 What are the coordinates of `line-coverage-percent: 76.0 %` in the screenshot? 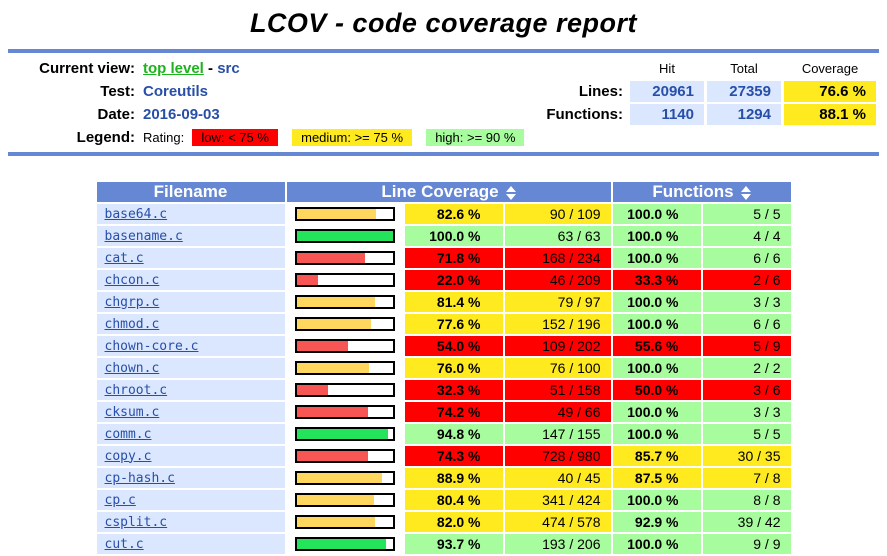 It's located at (453, 368).